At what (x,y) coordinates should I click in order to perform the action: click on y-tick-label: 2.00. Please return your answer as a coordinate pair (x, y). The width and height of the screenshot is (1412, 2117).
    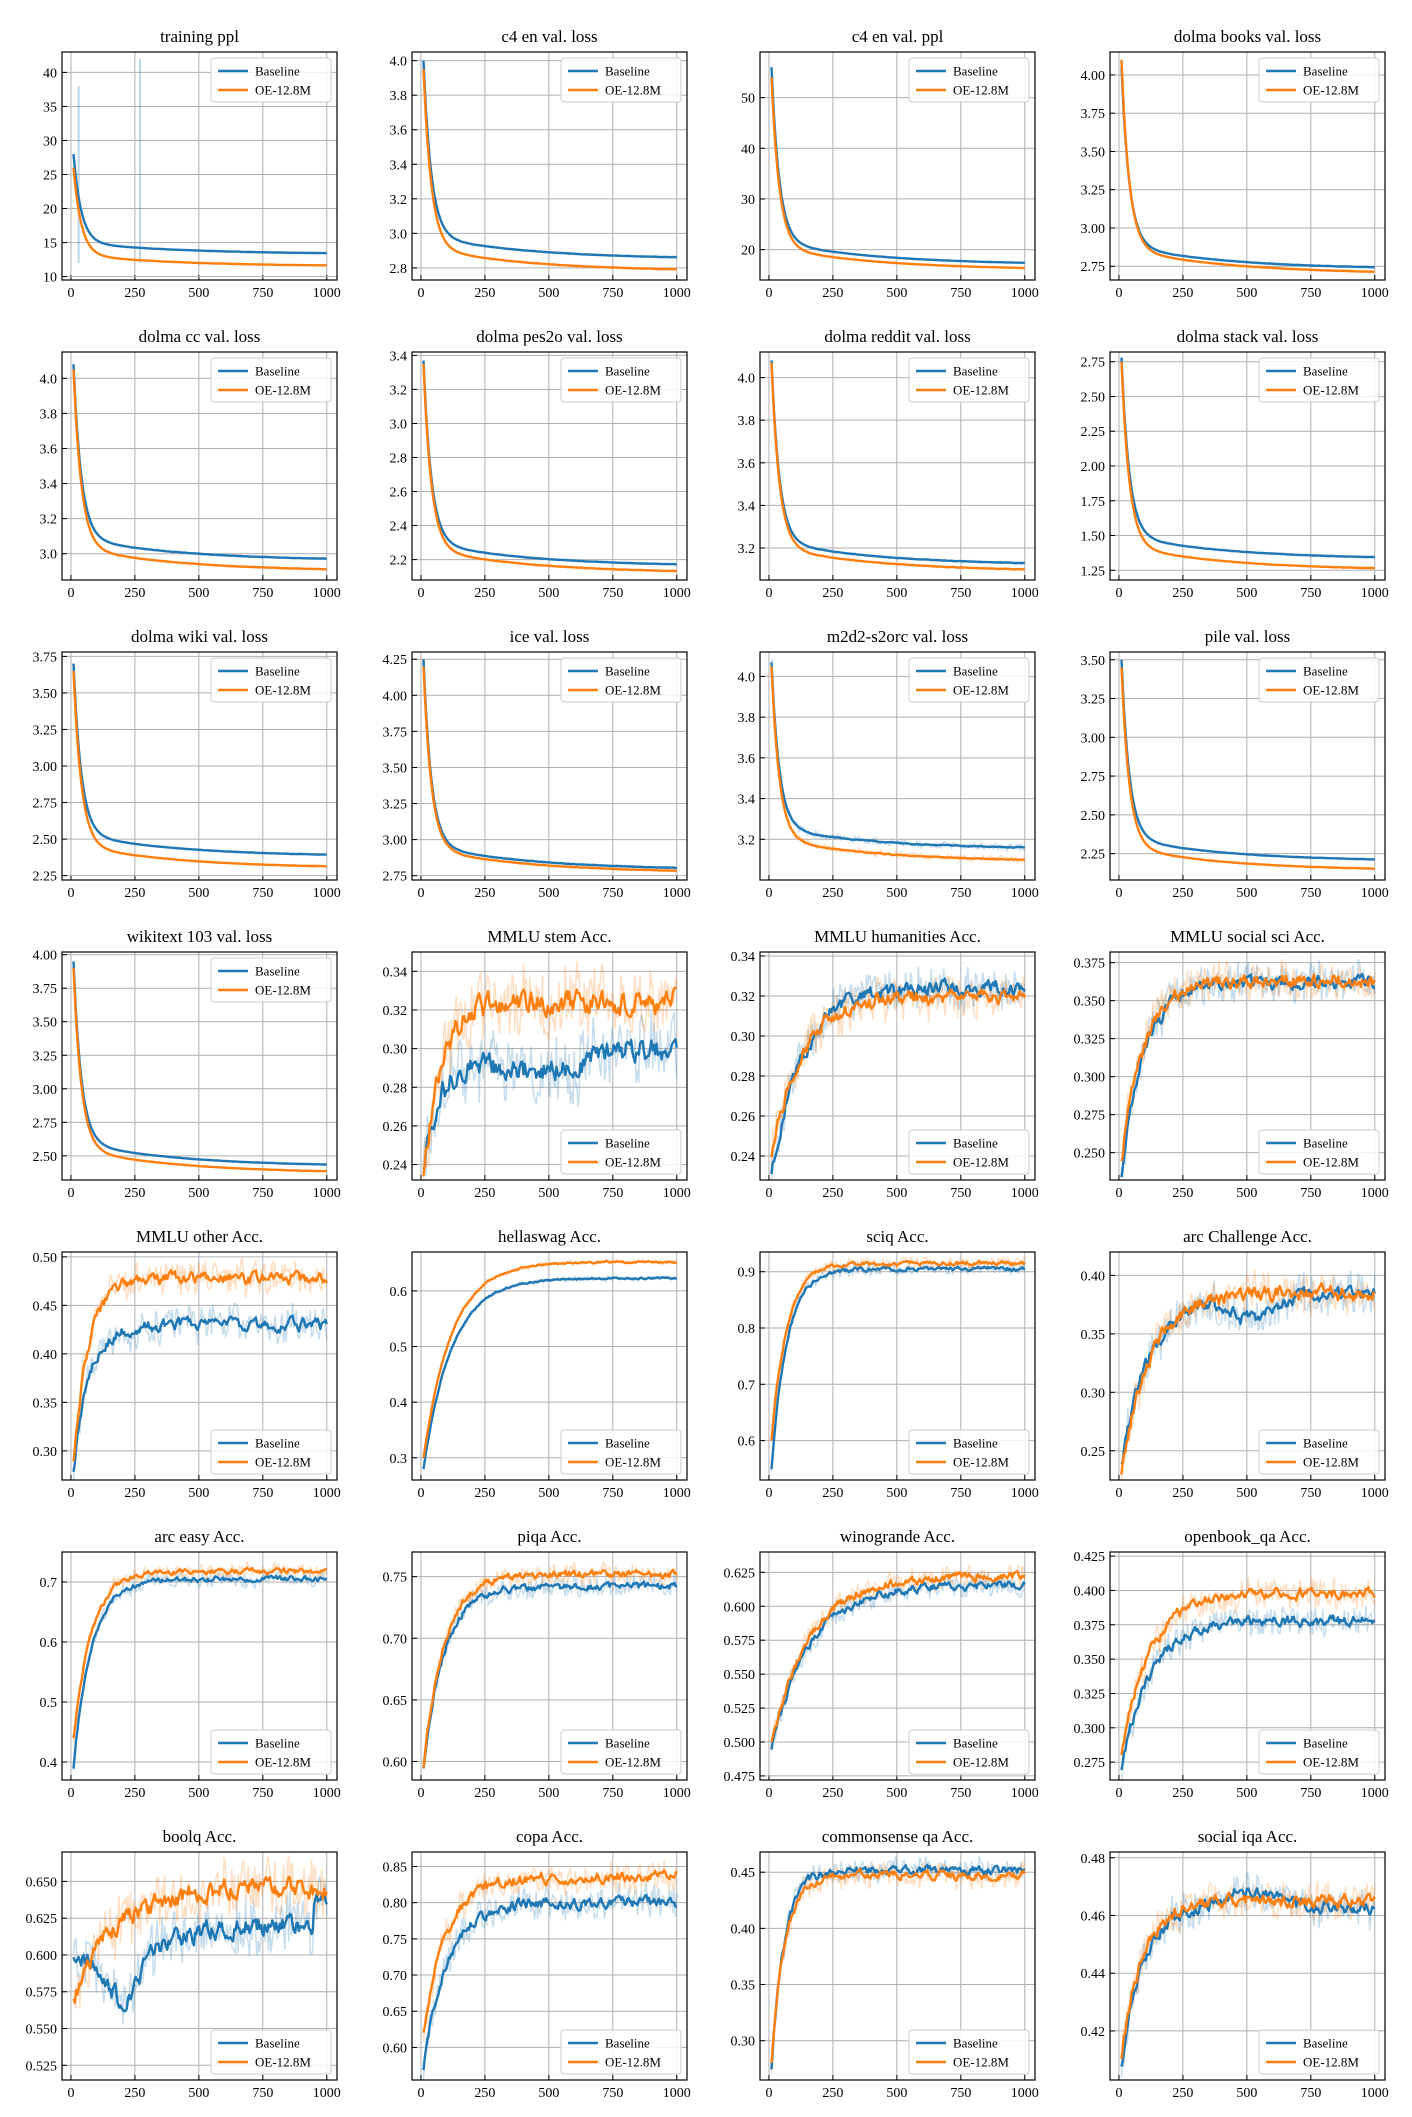
    Looking at the image, I should click on (1093, 467).